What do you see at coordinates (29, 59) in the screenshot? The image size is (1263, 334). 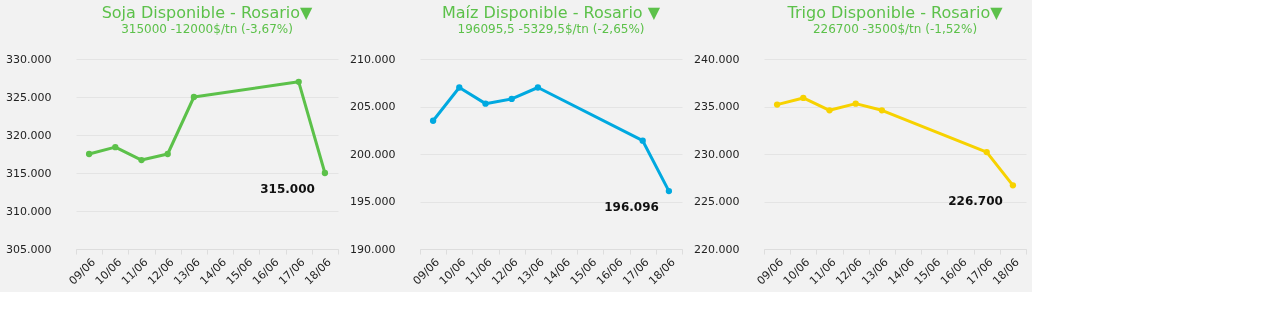 I see `y-tick-label: 330.000` at bounding box center [29, 59].